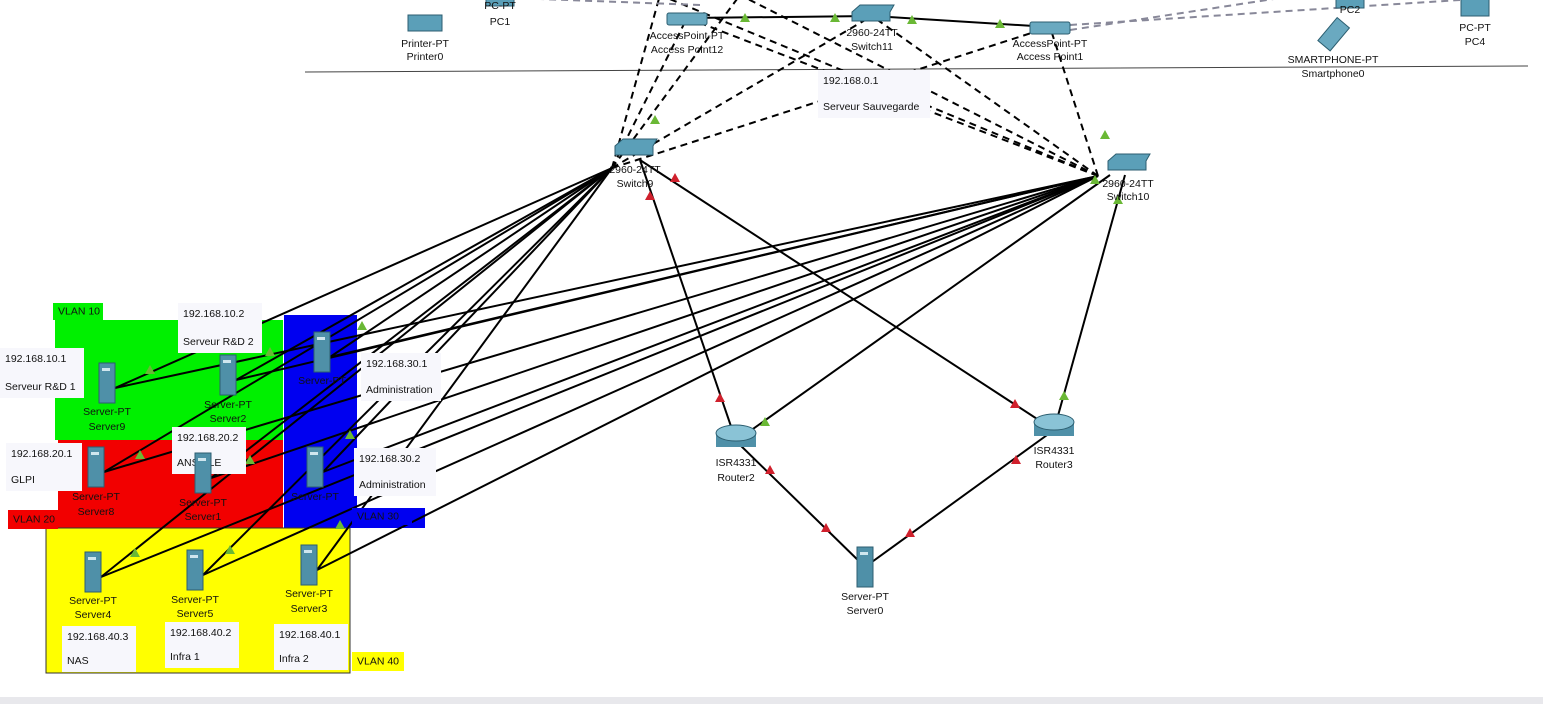  Describe the element at coordinates (213, 314) in the screenshot. I see `note-ip: 192.168.10.2` at that location.